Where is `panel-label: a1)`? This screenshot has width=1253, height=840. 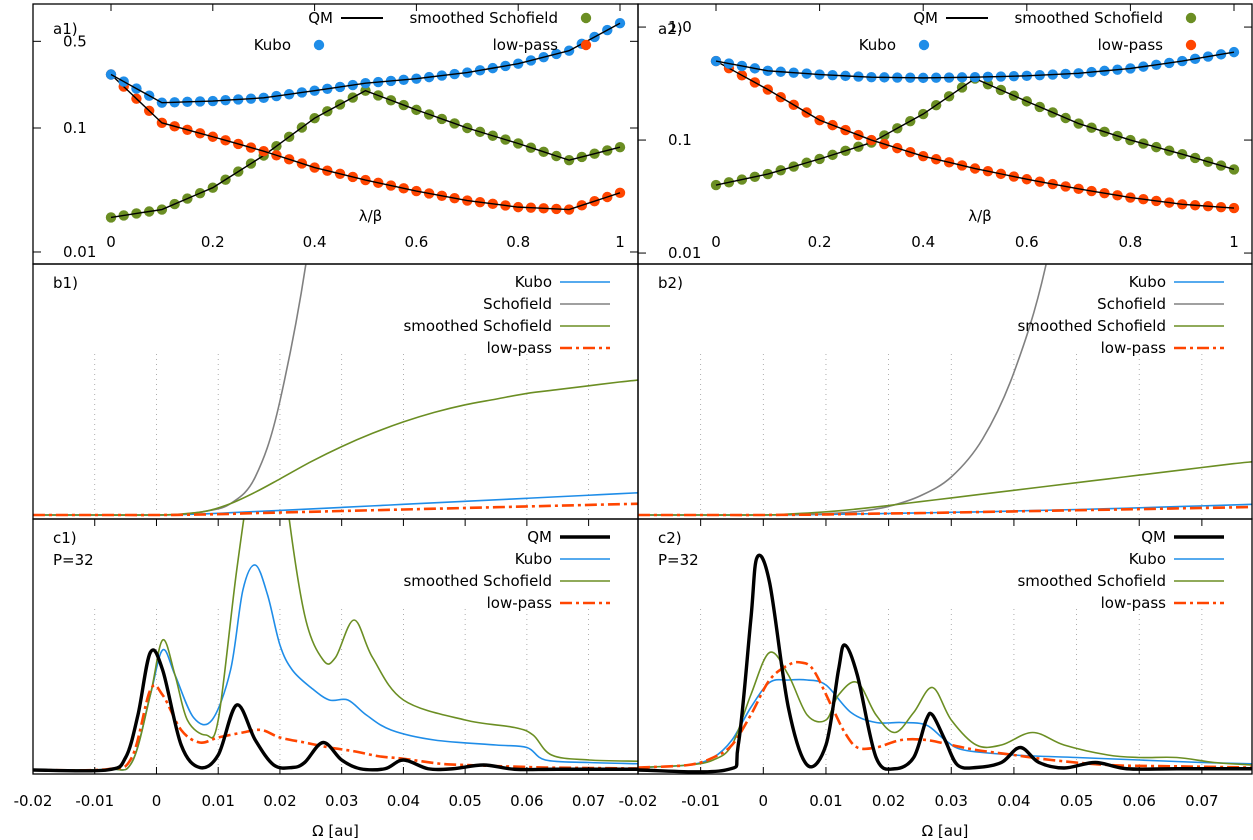 panel-label: a1) is located at coordinates (65, 29).